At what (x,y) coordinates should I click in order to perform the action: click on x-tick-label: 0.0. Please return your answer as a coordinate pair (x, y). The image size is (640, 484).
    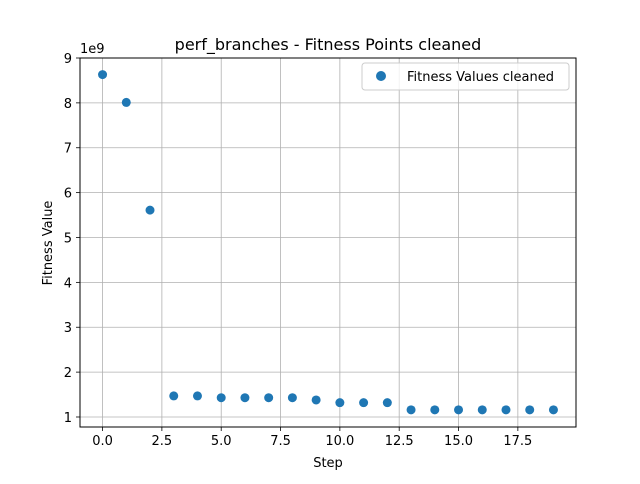
    Looking at the image, I should click on (102, 441).